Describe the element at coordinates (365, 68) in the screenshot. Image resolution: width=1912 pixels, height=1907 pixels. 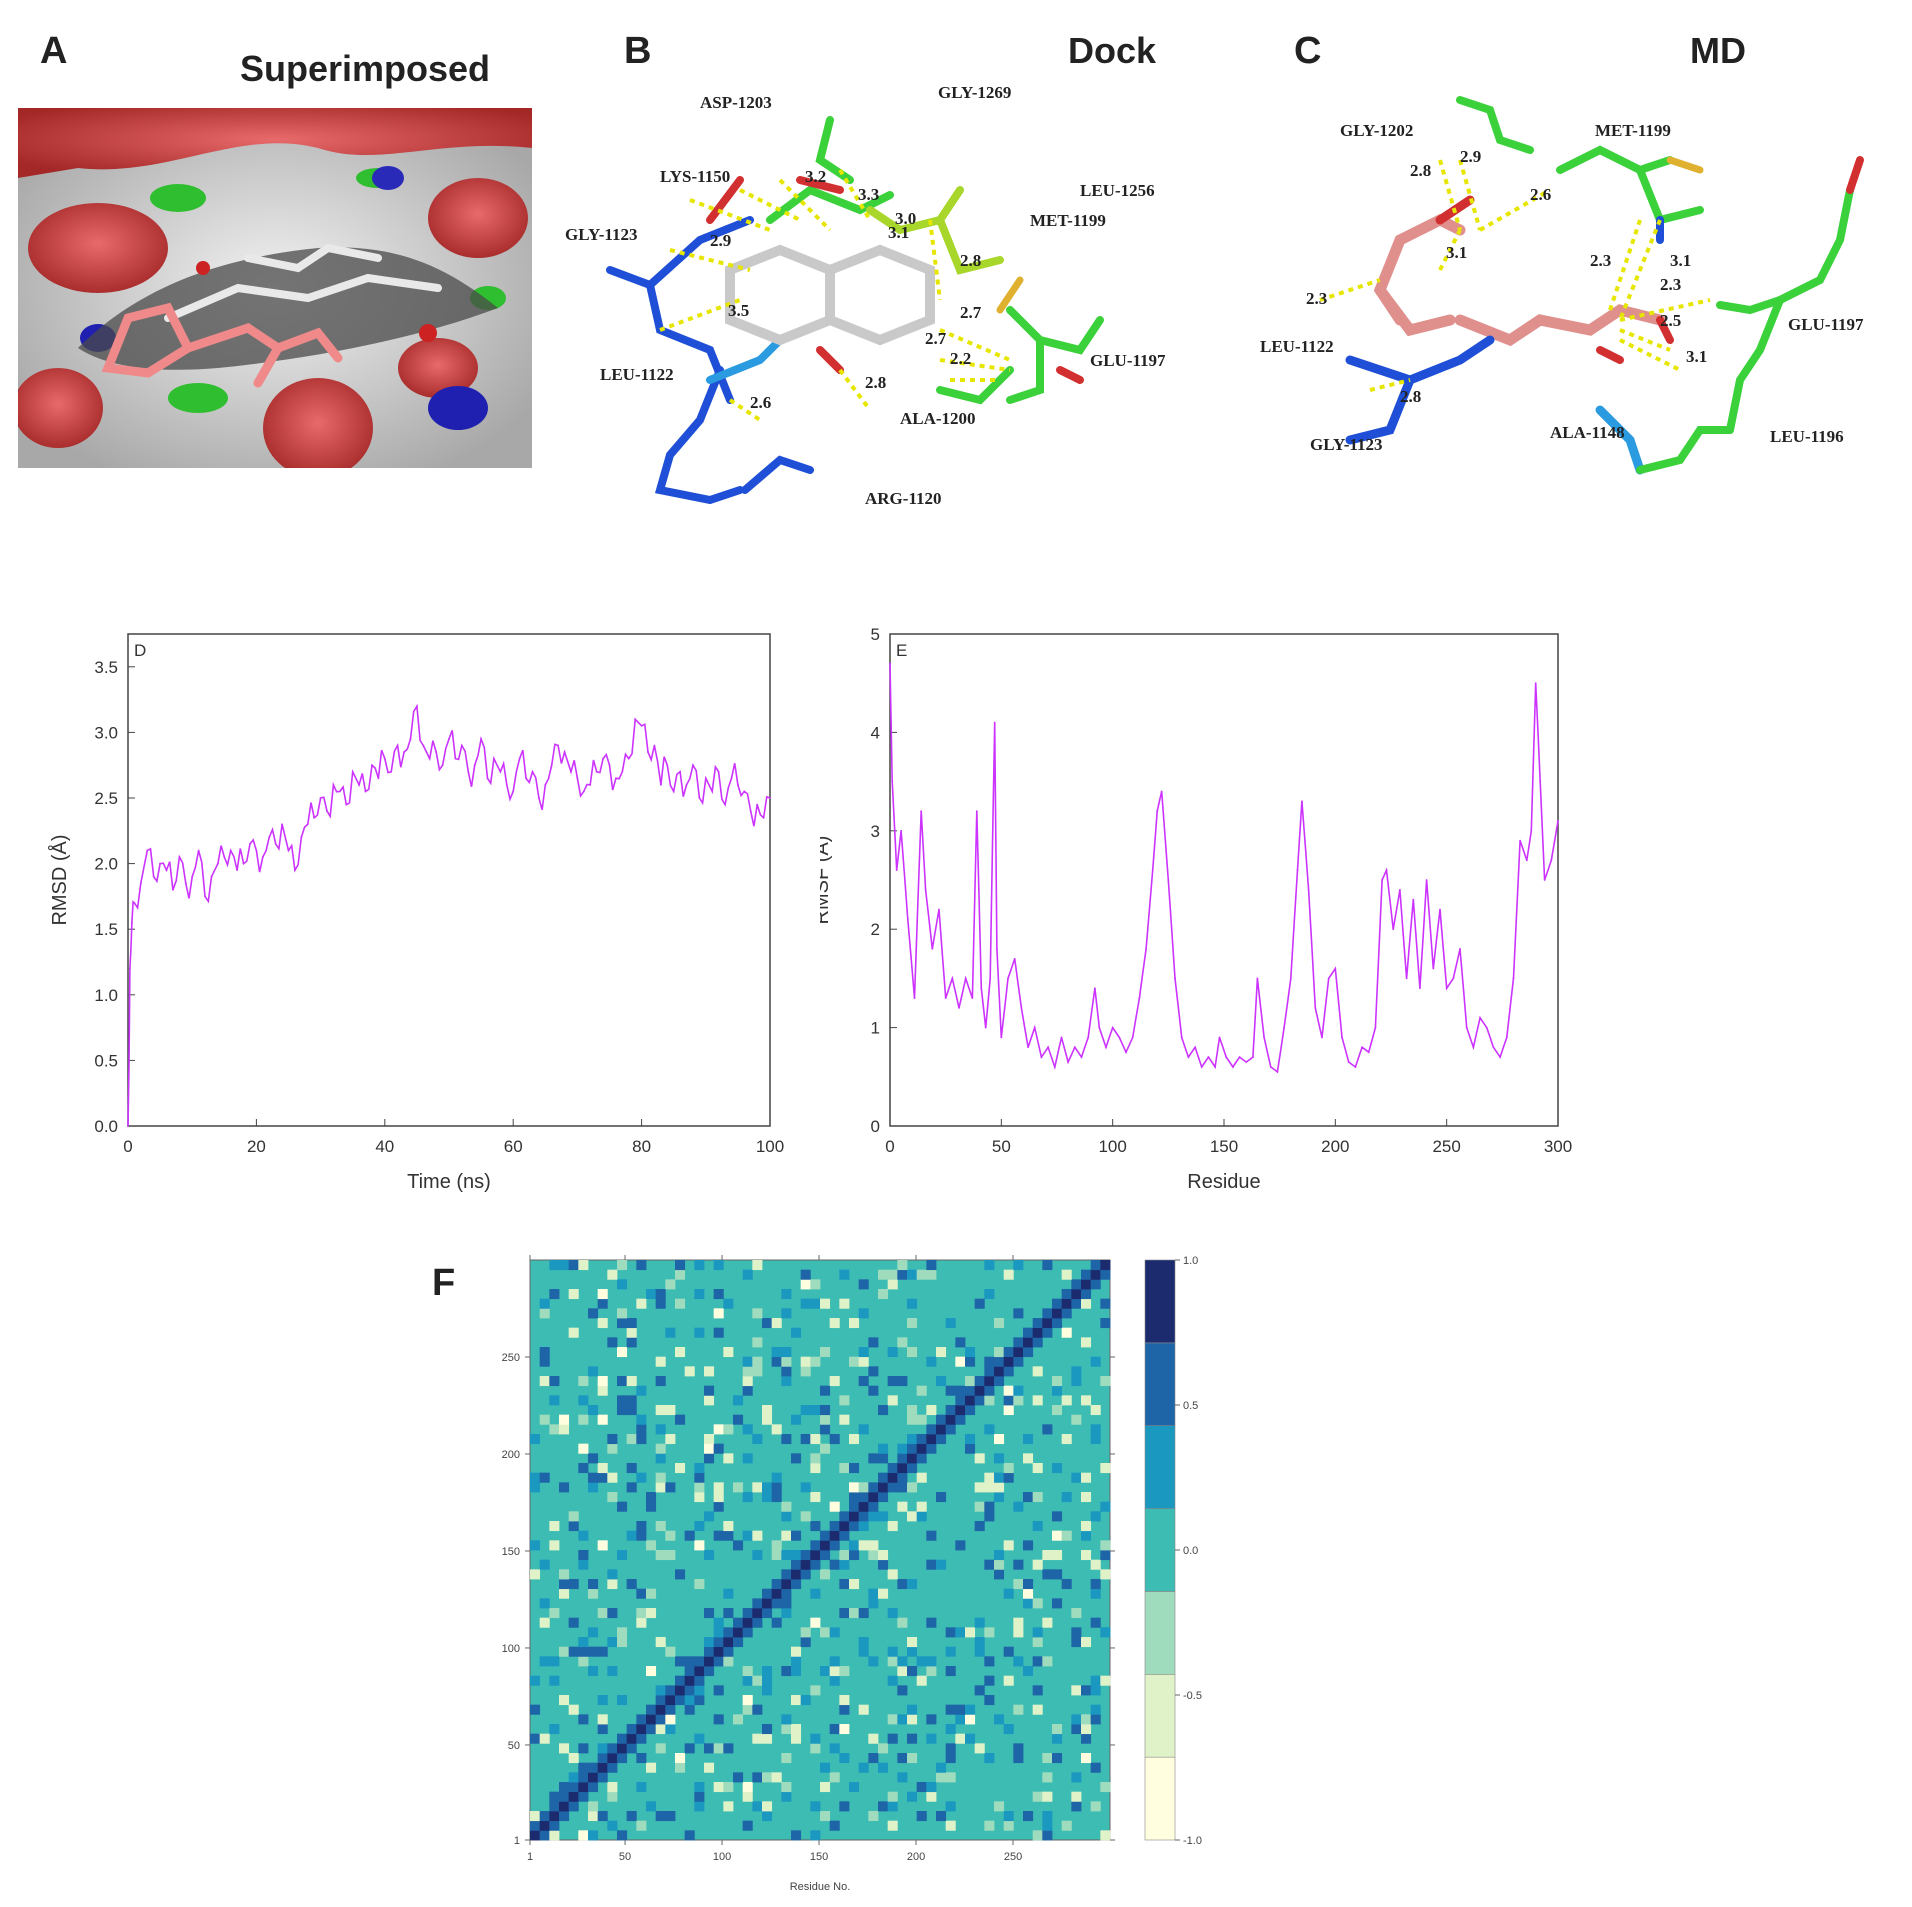
I see `panel-a-title: Superimposed` at that location.